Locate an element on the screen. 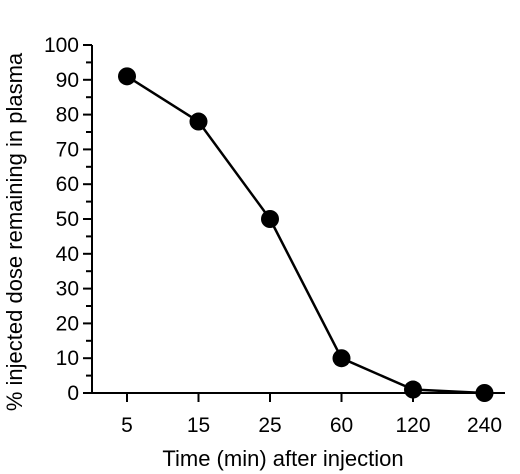  x-tick-label: 5 is located at coordinates (127, 425).